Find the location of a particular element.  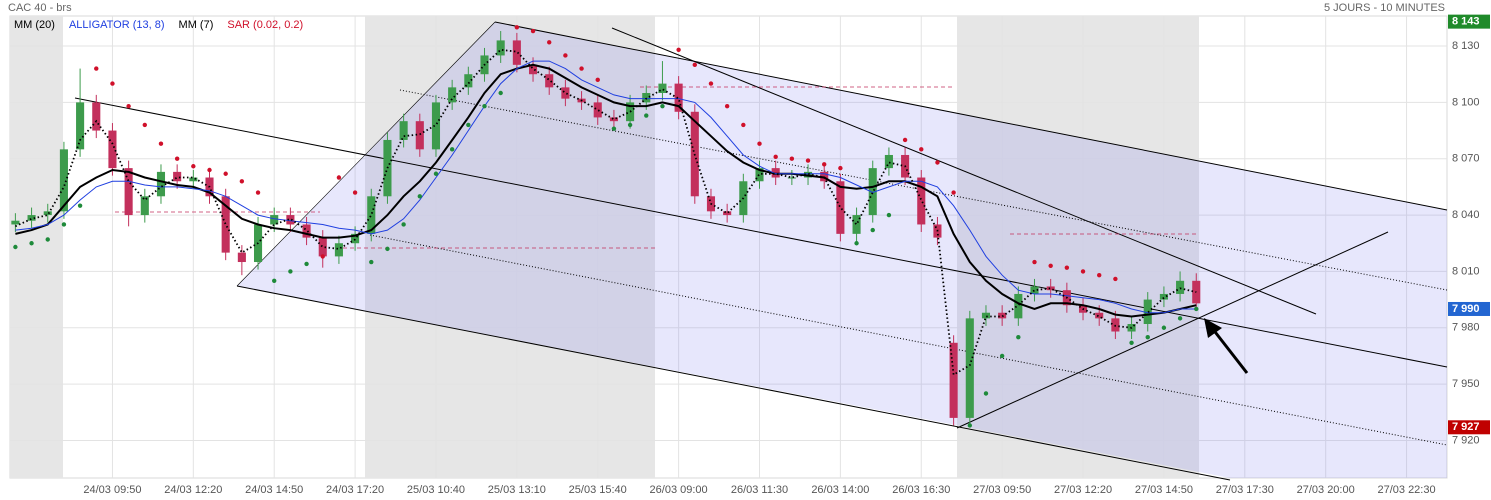

y-tick-label: 8 100 is located at coordinates (1466, 102).